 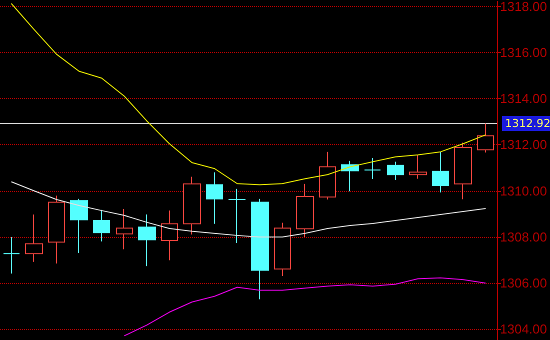 What do you see at coordinates (523, 328) in the screenshot?
I see `y-tick-label: 1304.00` at bounding box center [523, 328].